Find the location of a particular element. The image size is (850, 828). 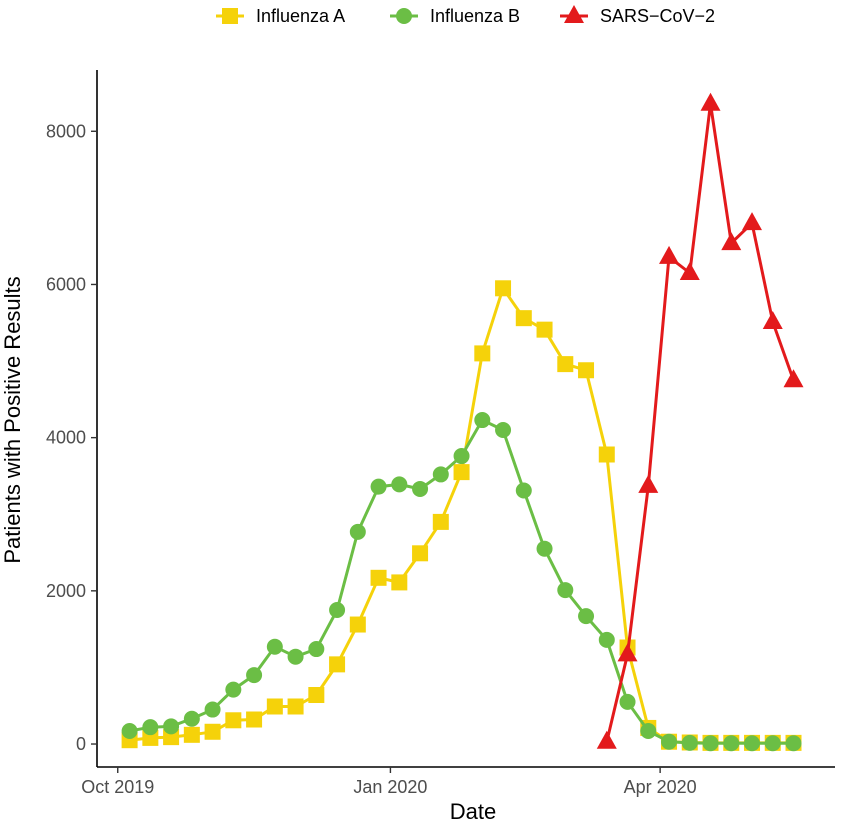

legend-marker-influenza-a is located at coordinates (230, 16).